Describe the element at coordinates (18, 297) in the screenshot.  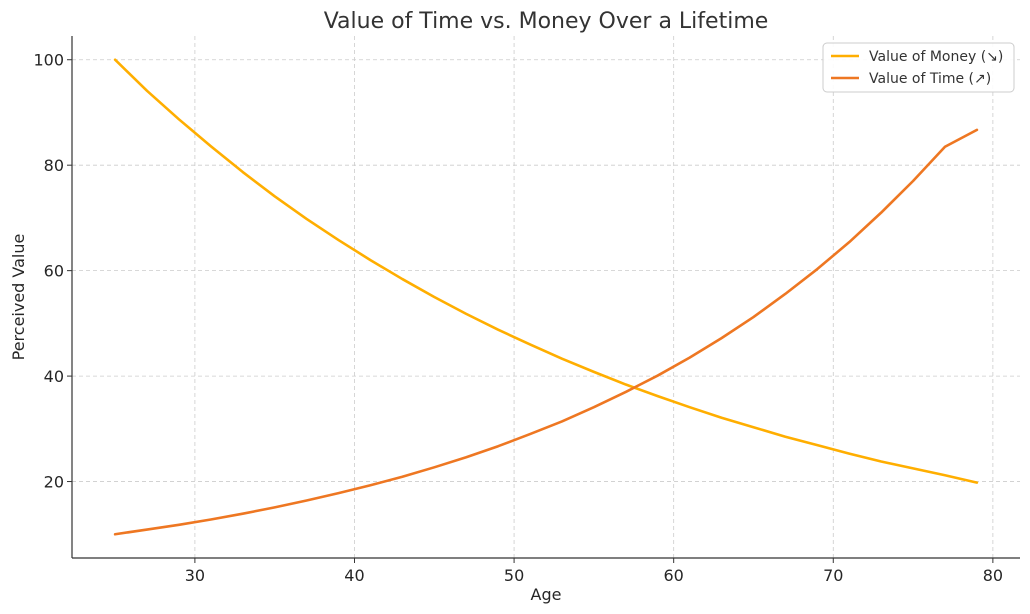
I see `y-axis-title: Perceived Value` at that location.